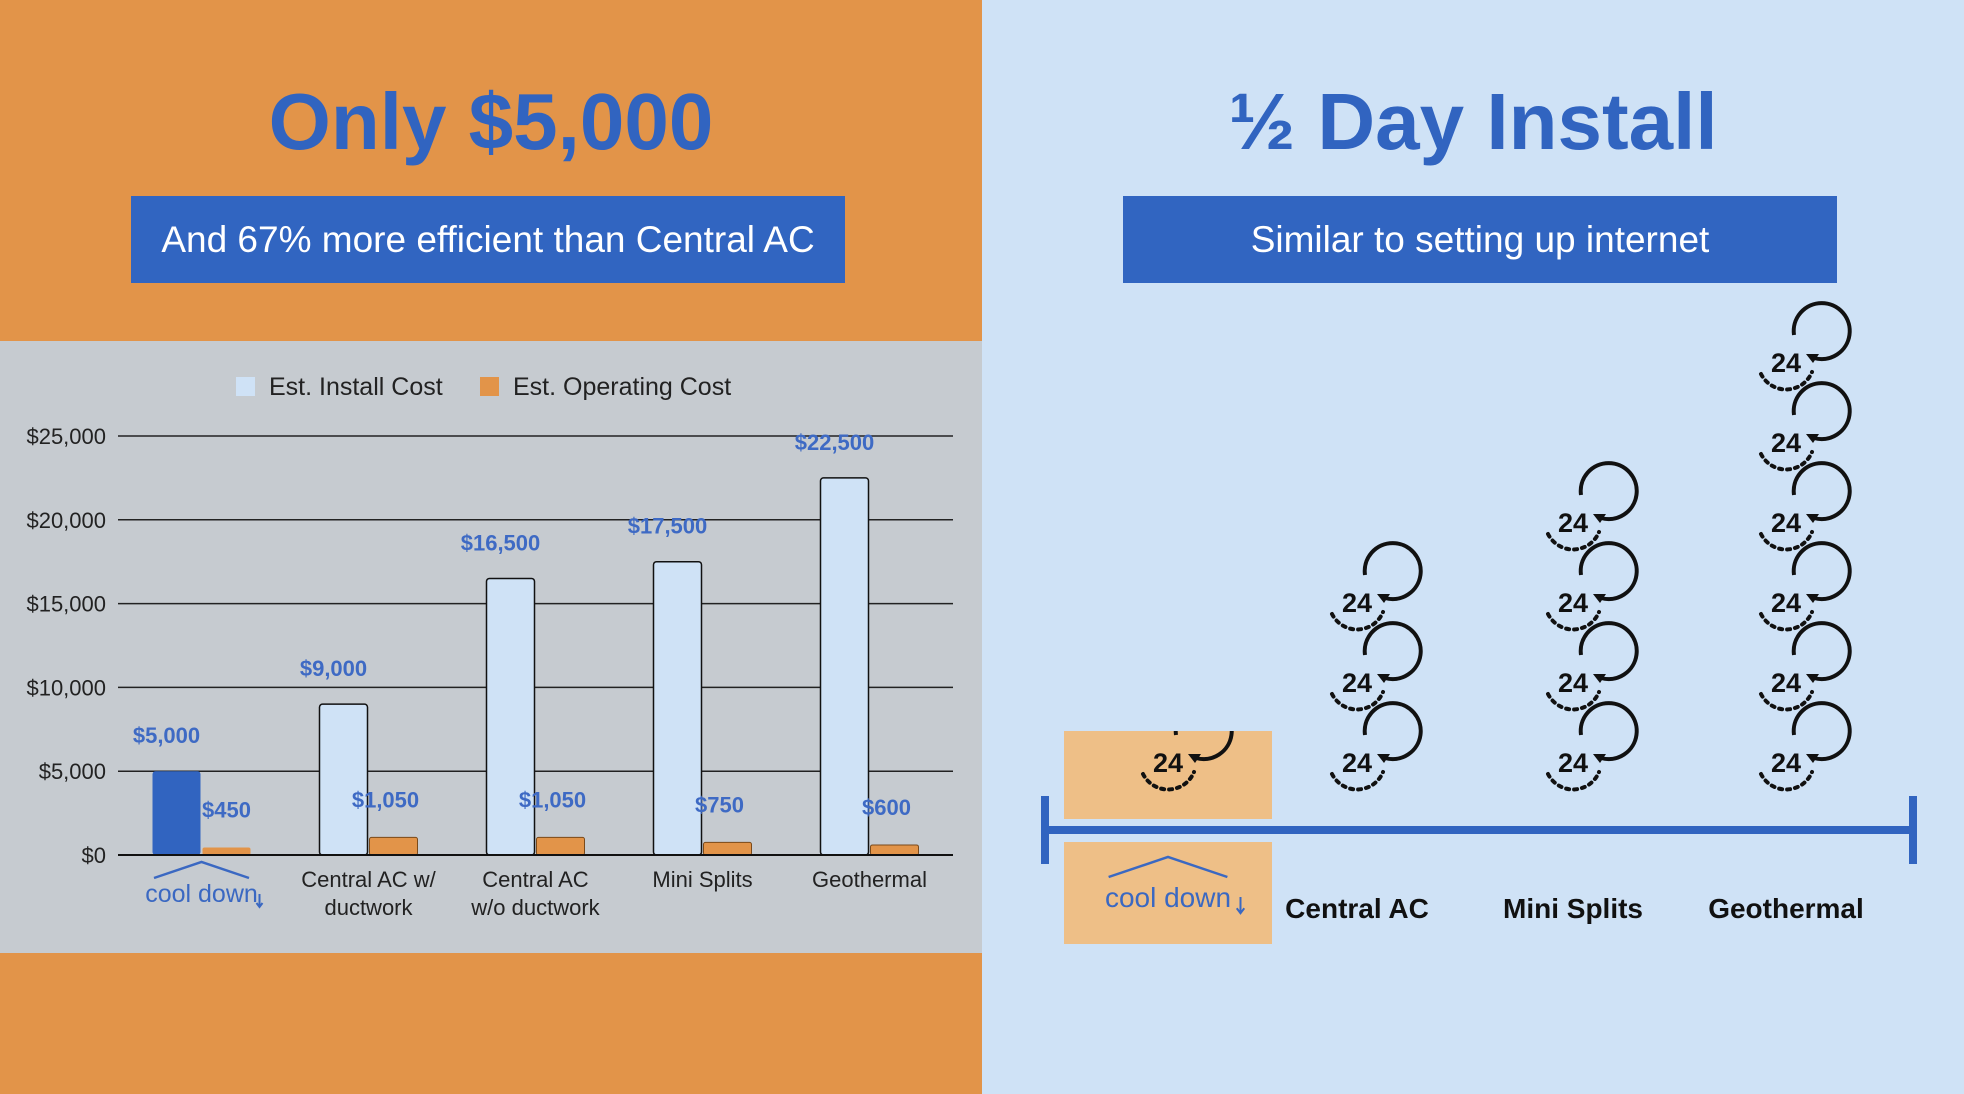 The height and width of the screenshot is (1094, 1964). What do you see at coordinates (333, 668) in the screenshot?
I see `install-cost-label: $9,000` at bounding box center [333, 668].